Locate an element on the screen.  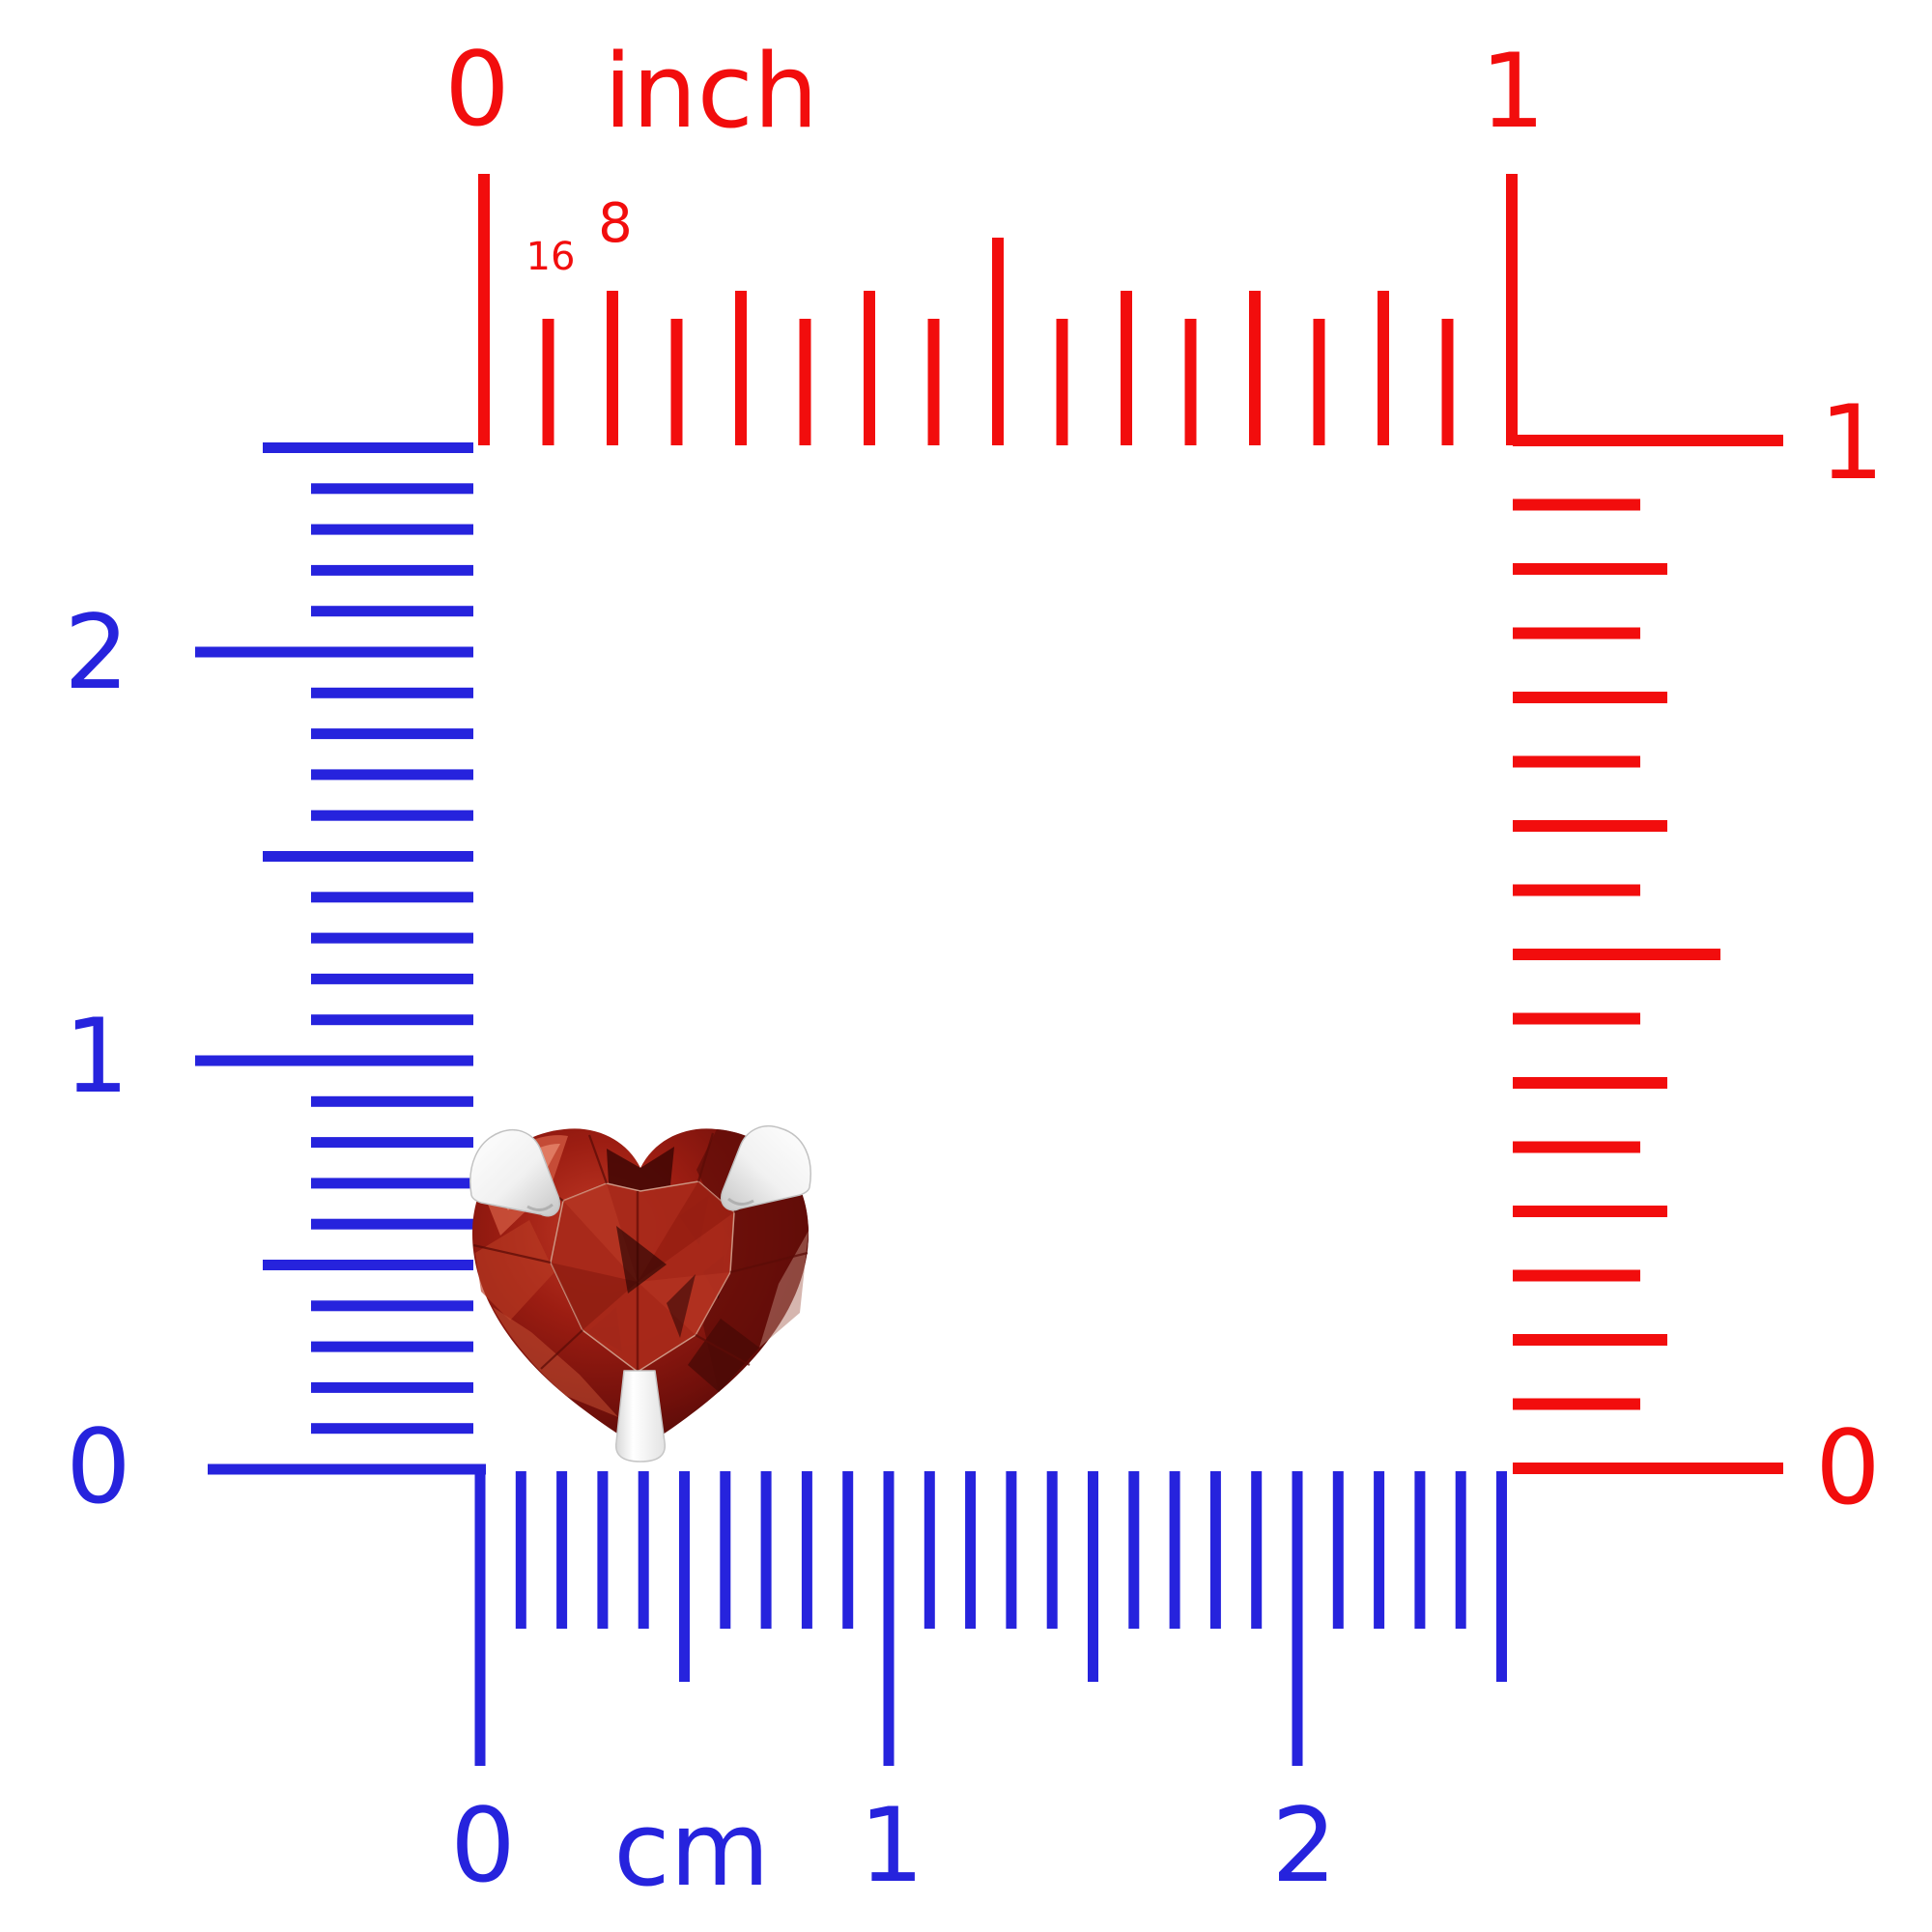
inch-ruler-right is located at coordinates (1648, 954).